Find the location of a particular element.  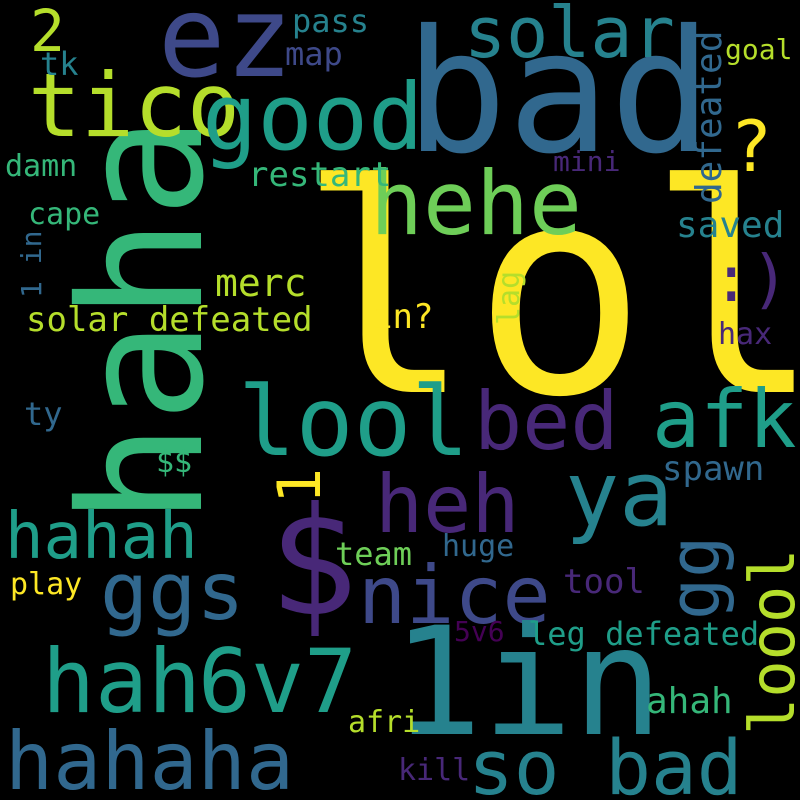

word-nice: nice is located at coordinates (454, 595).